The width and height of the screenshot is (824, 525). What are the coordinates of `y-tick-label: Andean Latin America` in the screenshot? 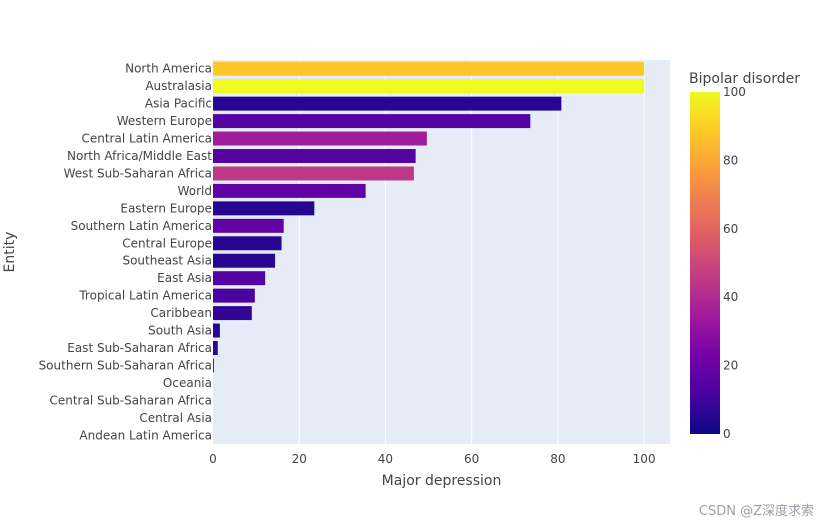 It's located at (145, 435).